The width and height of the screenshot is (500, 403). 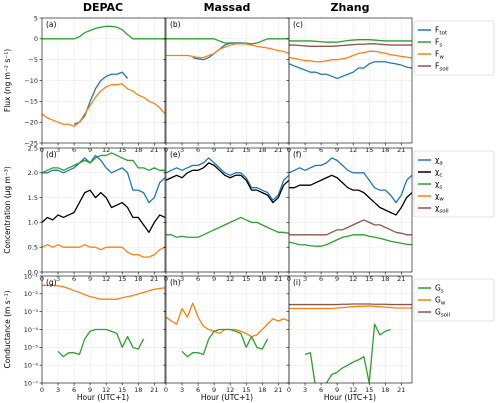 What do you see at coordinates (51, 154) in the screenshot?
I see `panel-label: (d)` at bounding box center [51, 154].